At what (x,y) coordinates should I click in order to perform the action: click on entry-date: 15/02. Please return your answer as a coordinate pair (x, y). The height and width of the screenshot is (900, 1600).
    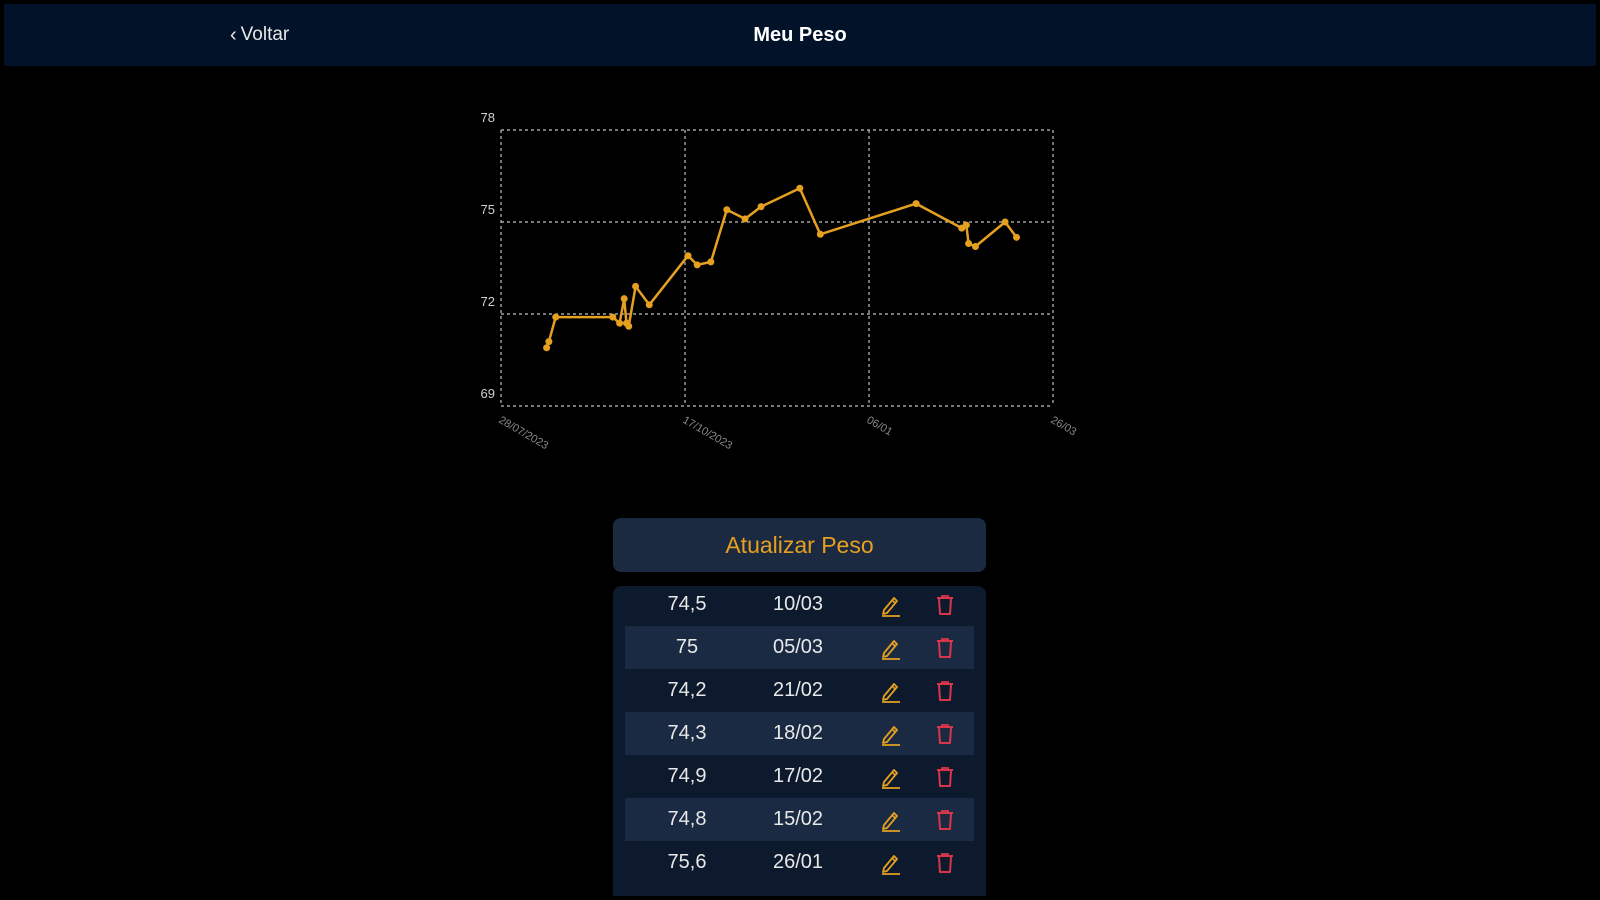
    Looking at the image, I should click on (798, 819).